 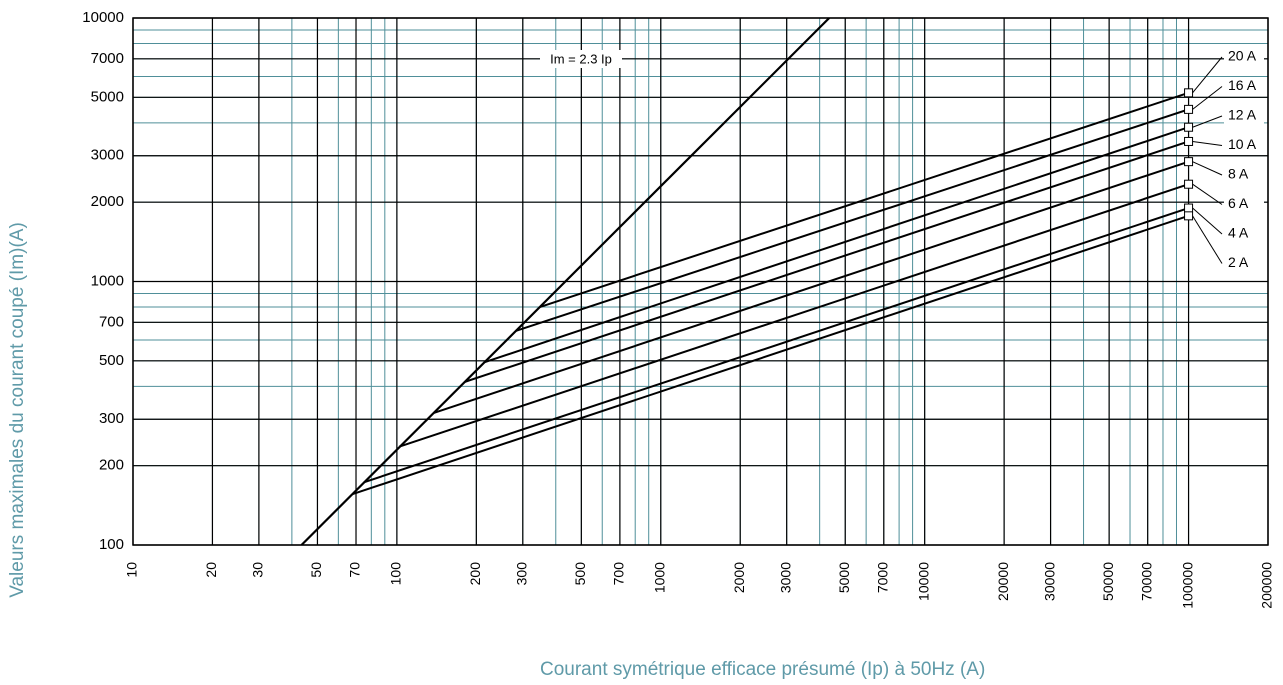 I want to click on legend-label: 10 A, so click(x=1242, y=144).